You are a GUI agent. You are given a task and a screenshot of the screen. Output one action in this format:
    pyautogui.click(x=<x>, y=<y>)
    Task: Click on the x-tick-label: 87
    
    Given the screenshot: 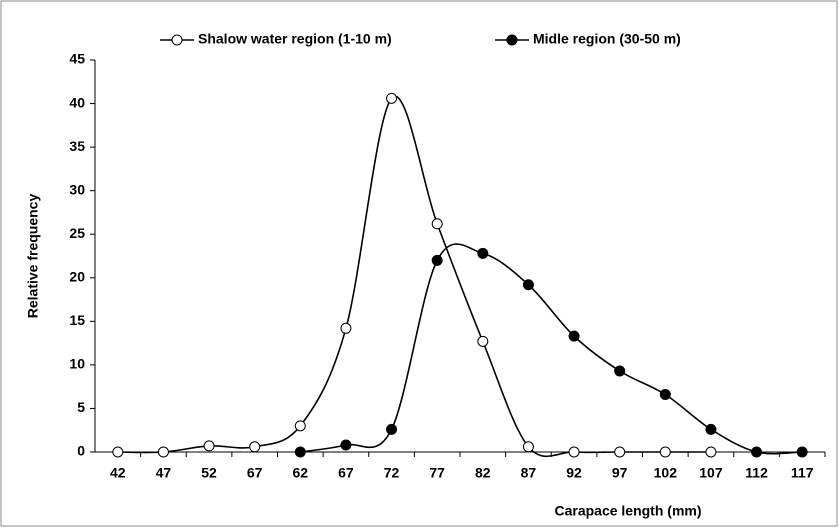 What is the action you would take?
    pyautogui.click(x=529, y=473)
    